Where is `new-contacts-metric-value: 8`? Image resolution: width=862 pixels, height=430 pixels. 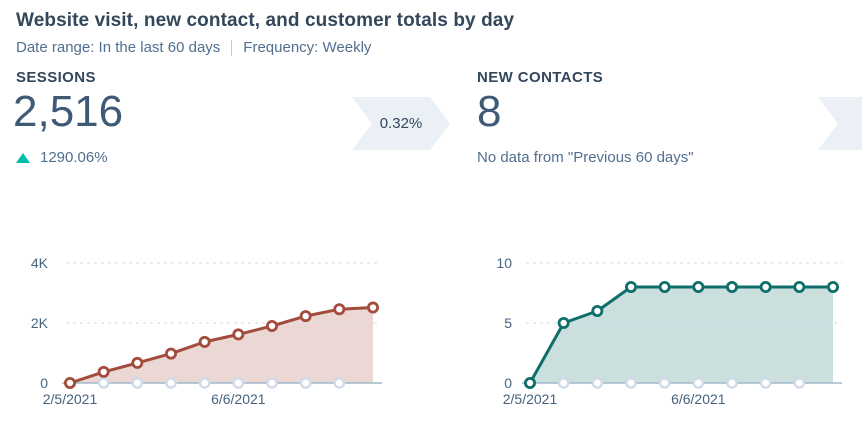 new-contacts-metric-value: 8 is located at coordinates (489, 111).